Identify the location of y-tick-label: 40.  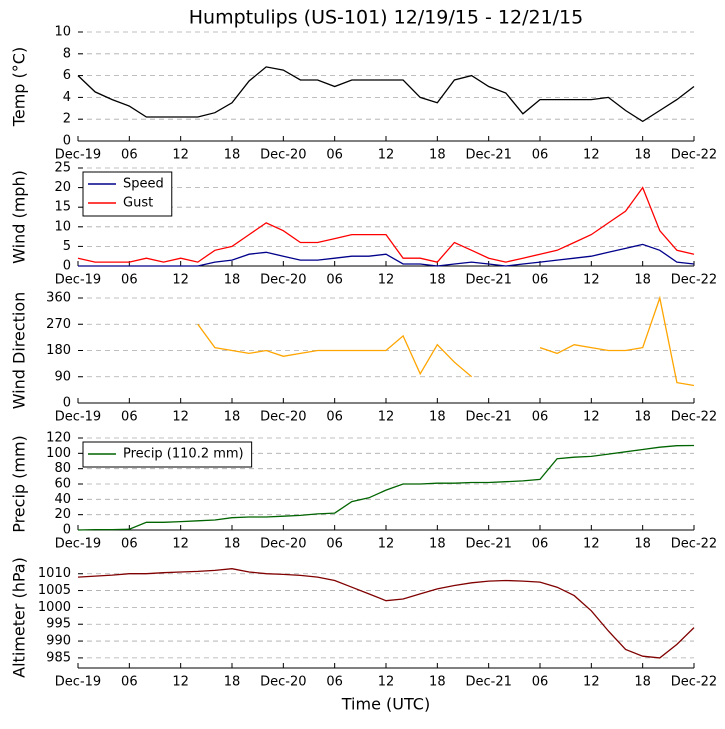
(62, 499).